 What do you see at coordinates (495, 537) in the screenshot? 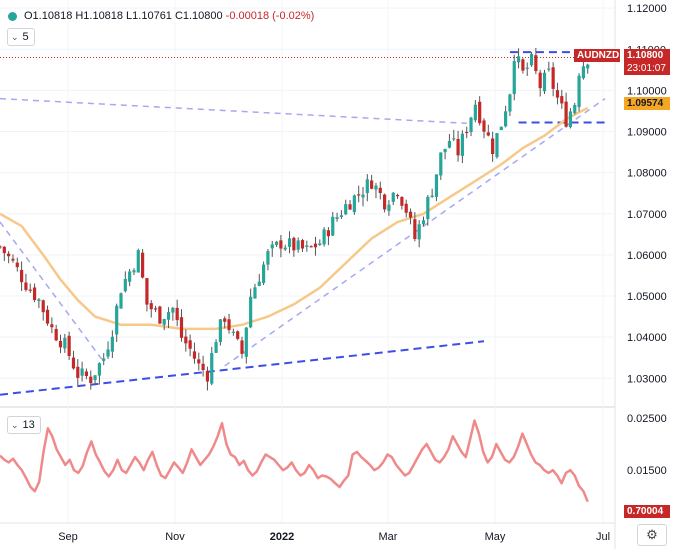
I see `x-tick-label: May` at bounding box center [495, 537].